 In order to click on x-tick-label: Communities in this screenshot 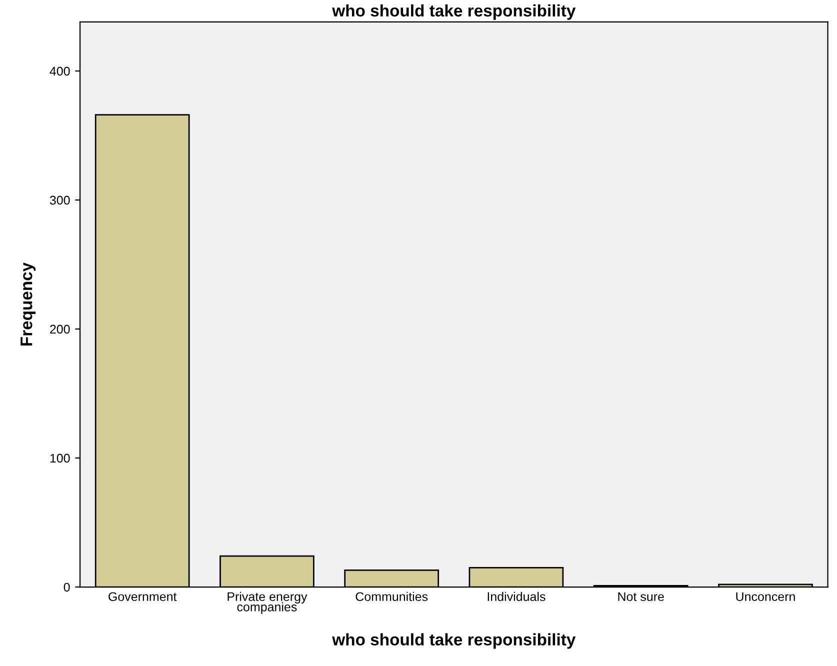, I will do `click(392, 597)`.